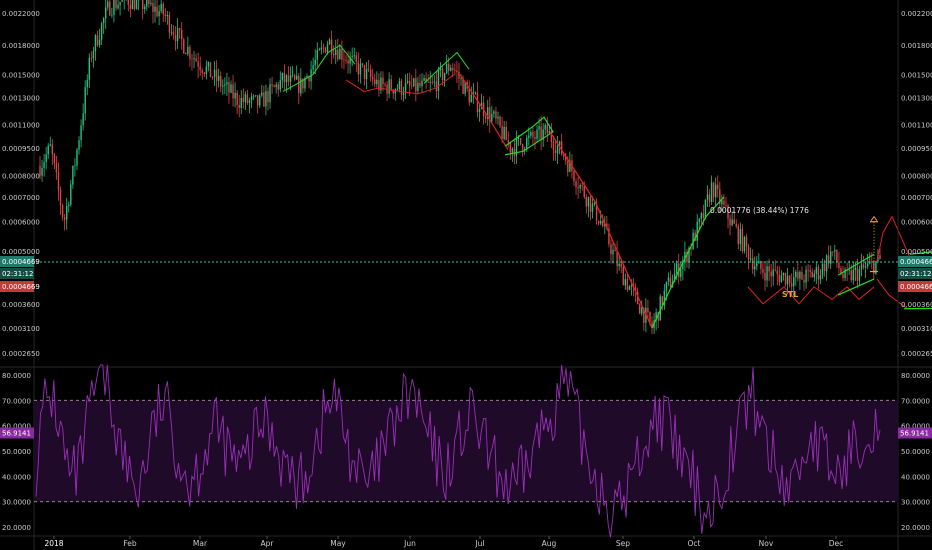  I want to click on green-channel-top, so click(856, 264).